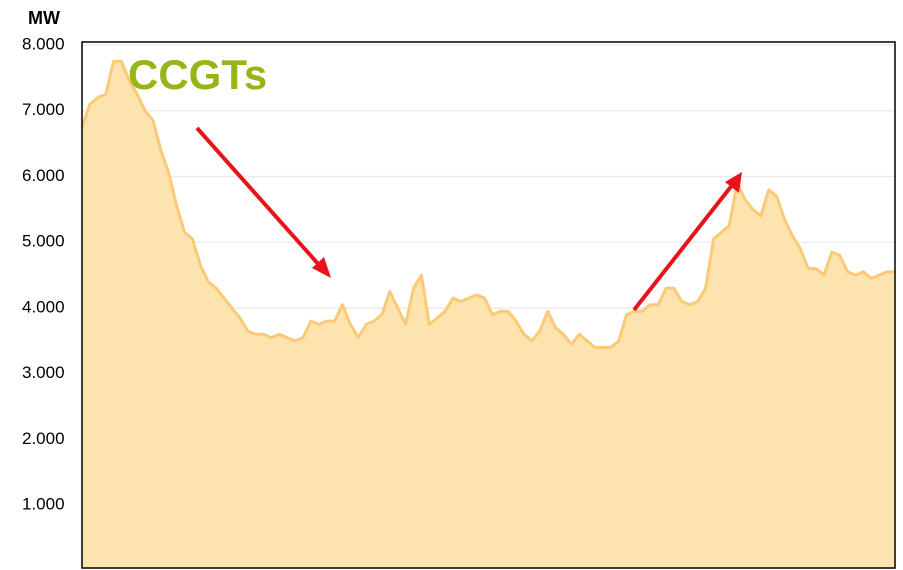 The width and height of the screenshot is (903, 570). What do you see at coordinates (43, 504) in the screenshot?
I see `y-tick-label: 1.000` at bounding box center [43, 504].